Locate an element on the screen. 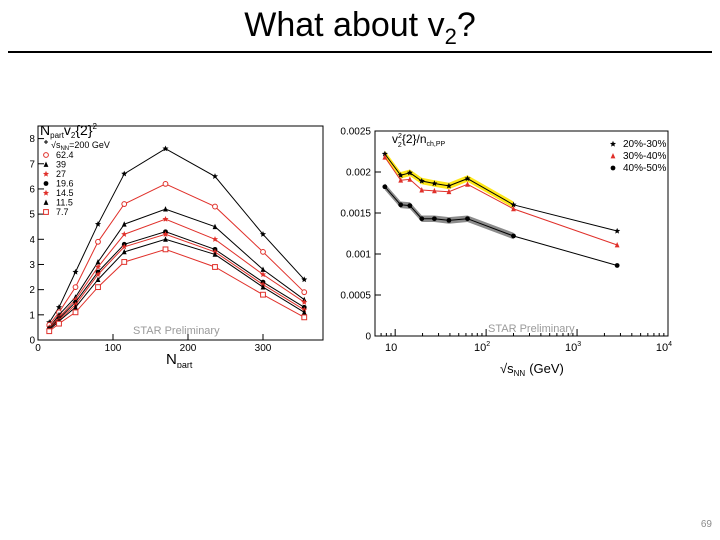 This screenshot has height=540, width=720. left-xtick-label: 100 is located at coordinates (113, 348).